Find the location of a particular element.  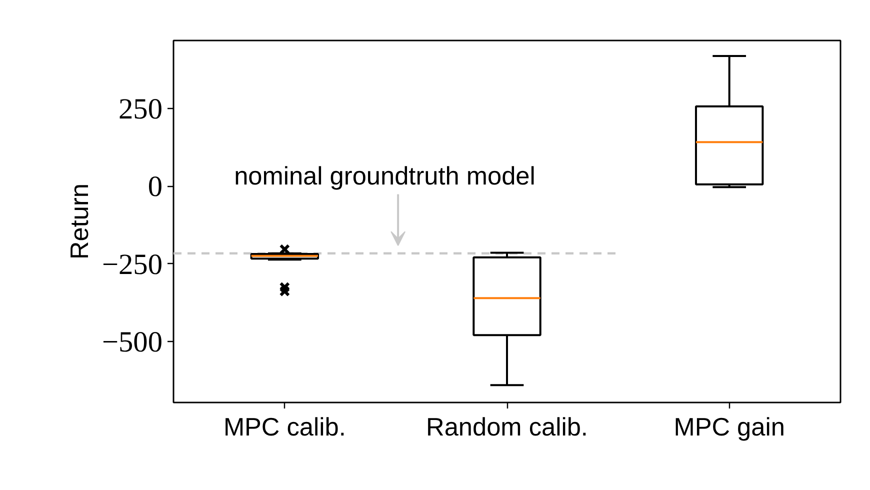

y-tick-label: 250 is located at coordinates (140, 110).